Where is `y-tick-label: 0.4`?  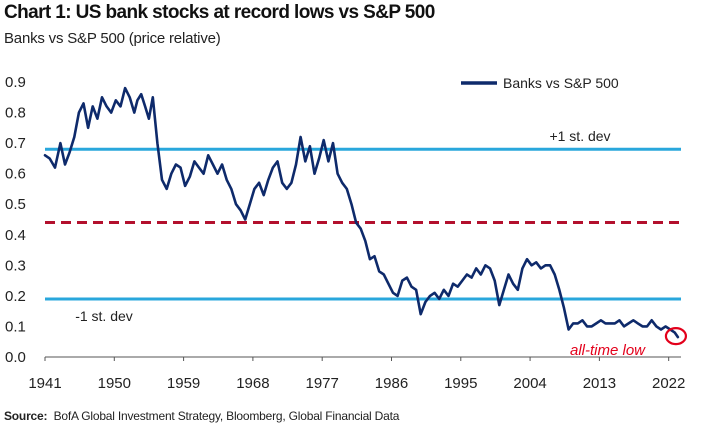 y-tick-label: 0.4 is located at coordinates (15, 235).